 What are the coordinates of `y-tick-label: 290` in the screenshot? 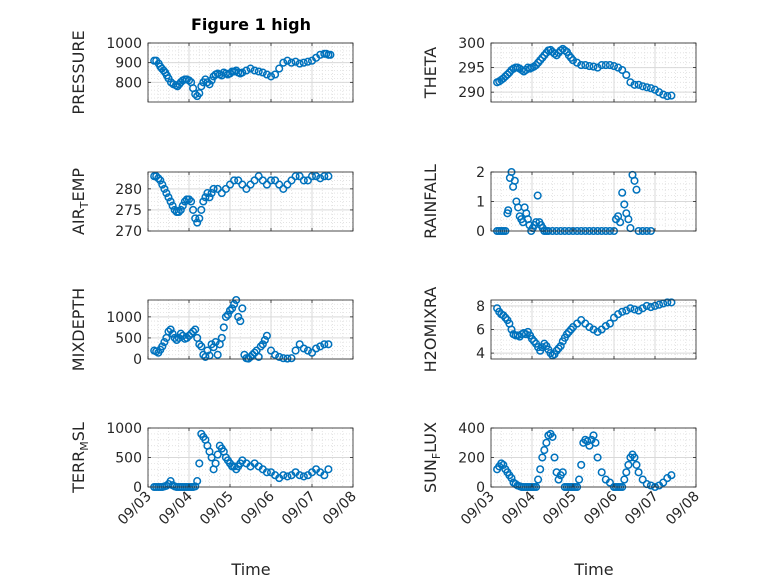 It's located at (471, 93).